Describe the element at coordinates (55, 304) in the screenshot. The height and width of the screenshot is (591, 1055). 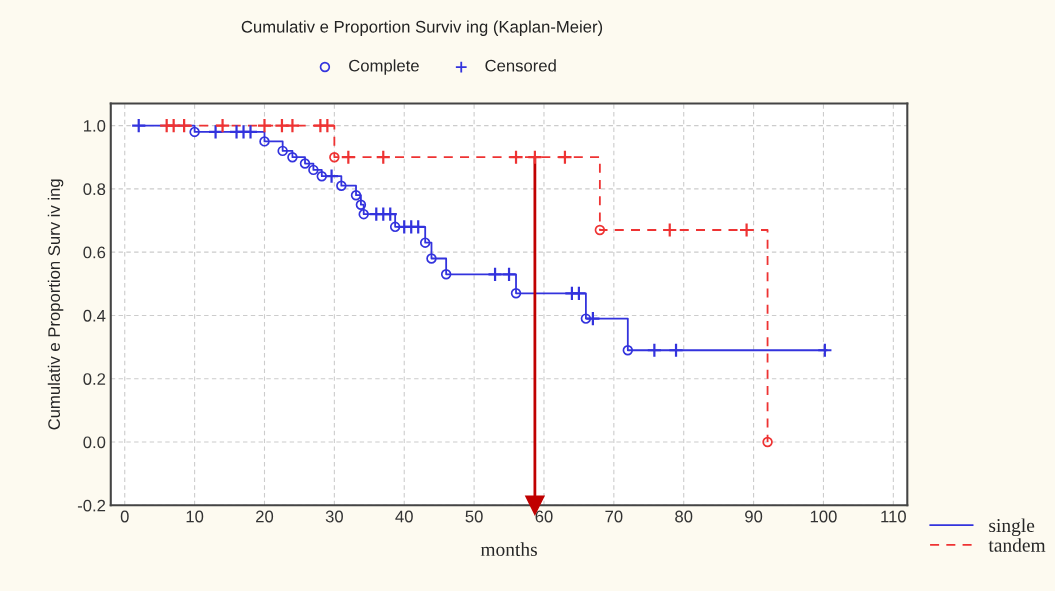
I see `y-axis-title: Cumulativ e Proportion Surv iv ing` at that location.